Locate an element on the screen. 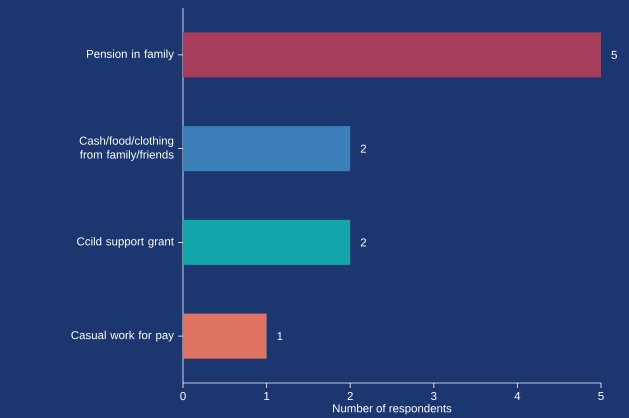 This screenshot has width=629, height=418. x-tick-label: 2 is located at coordinates (350, 396).